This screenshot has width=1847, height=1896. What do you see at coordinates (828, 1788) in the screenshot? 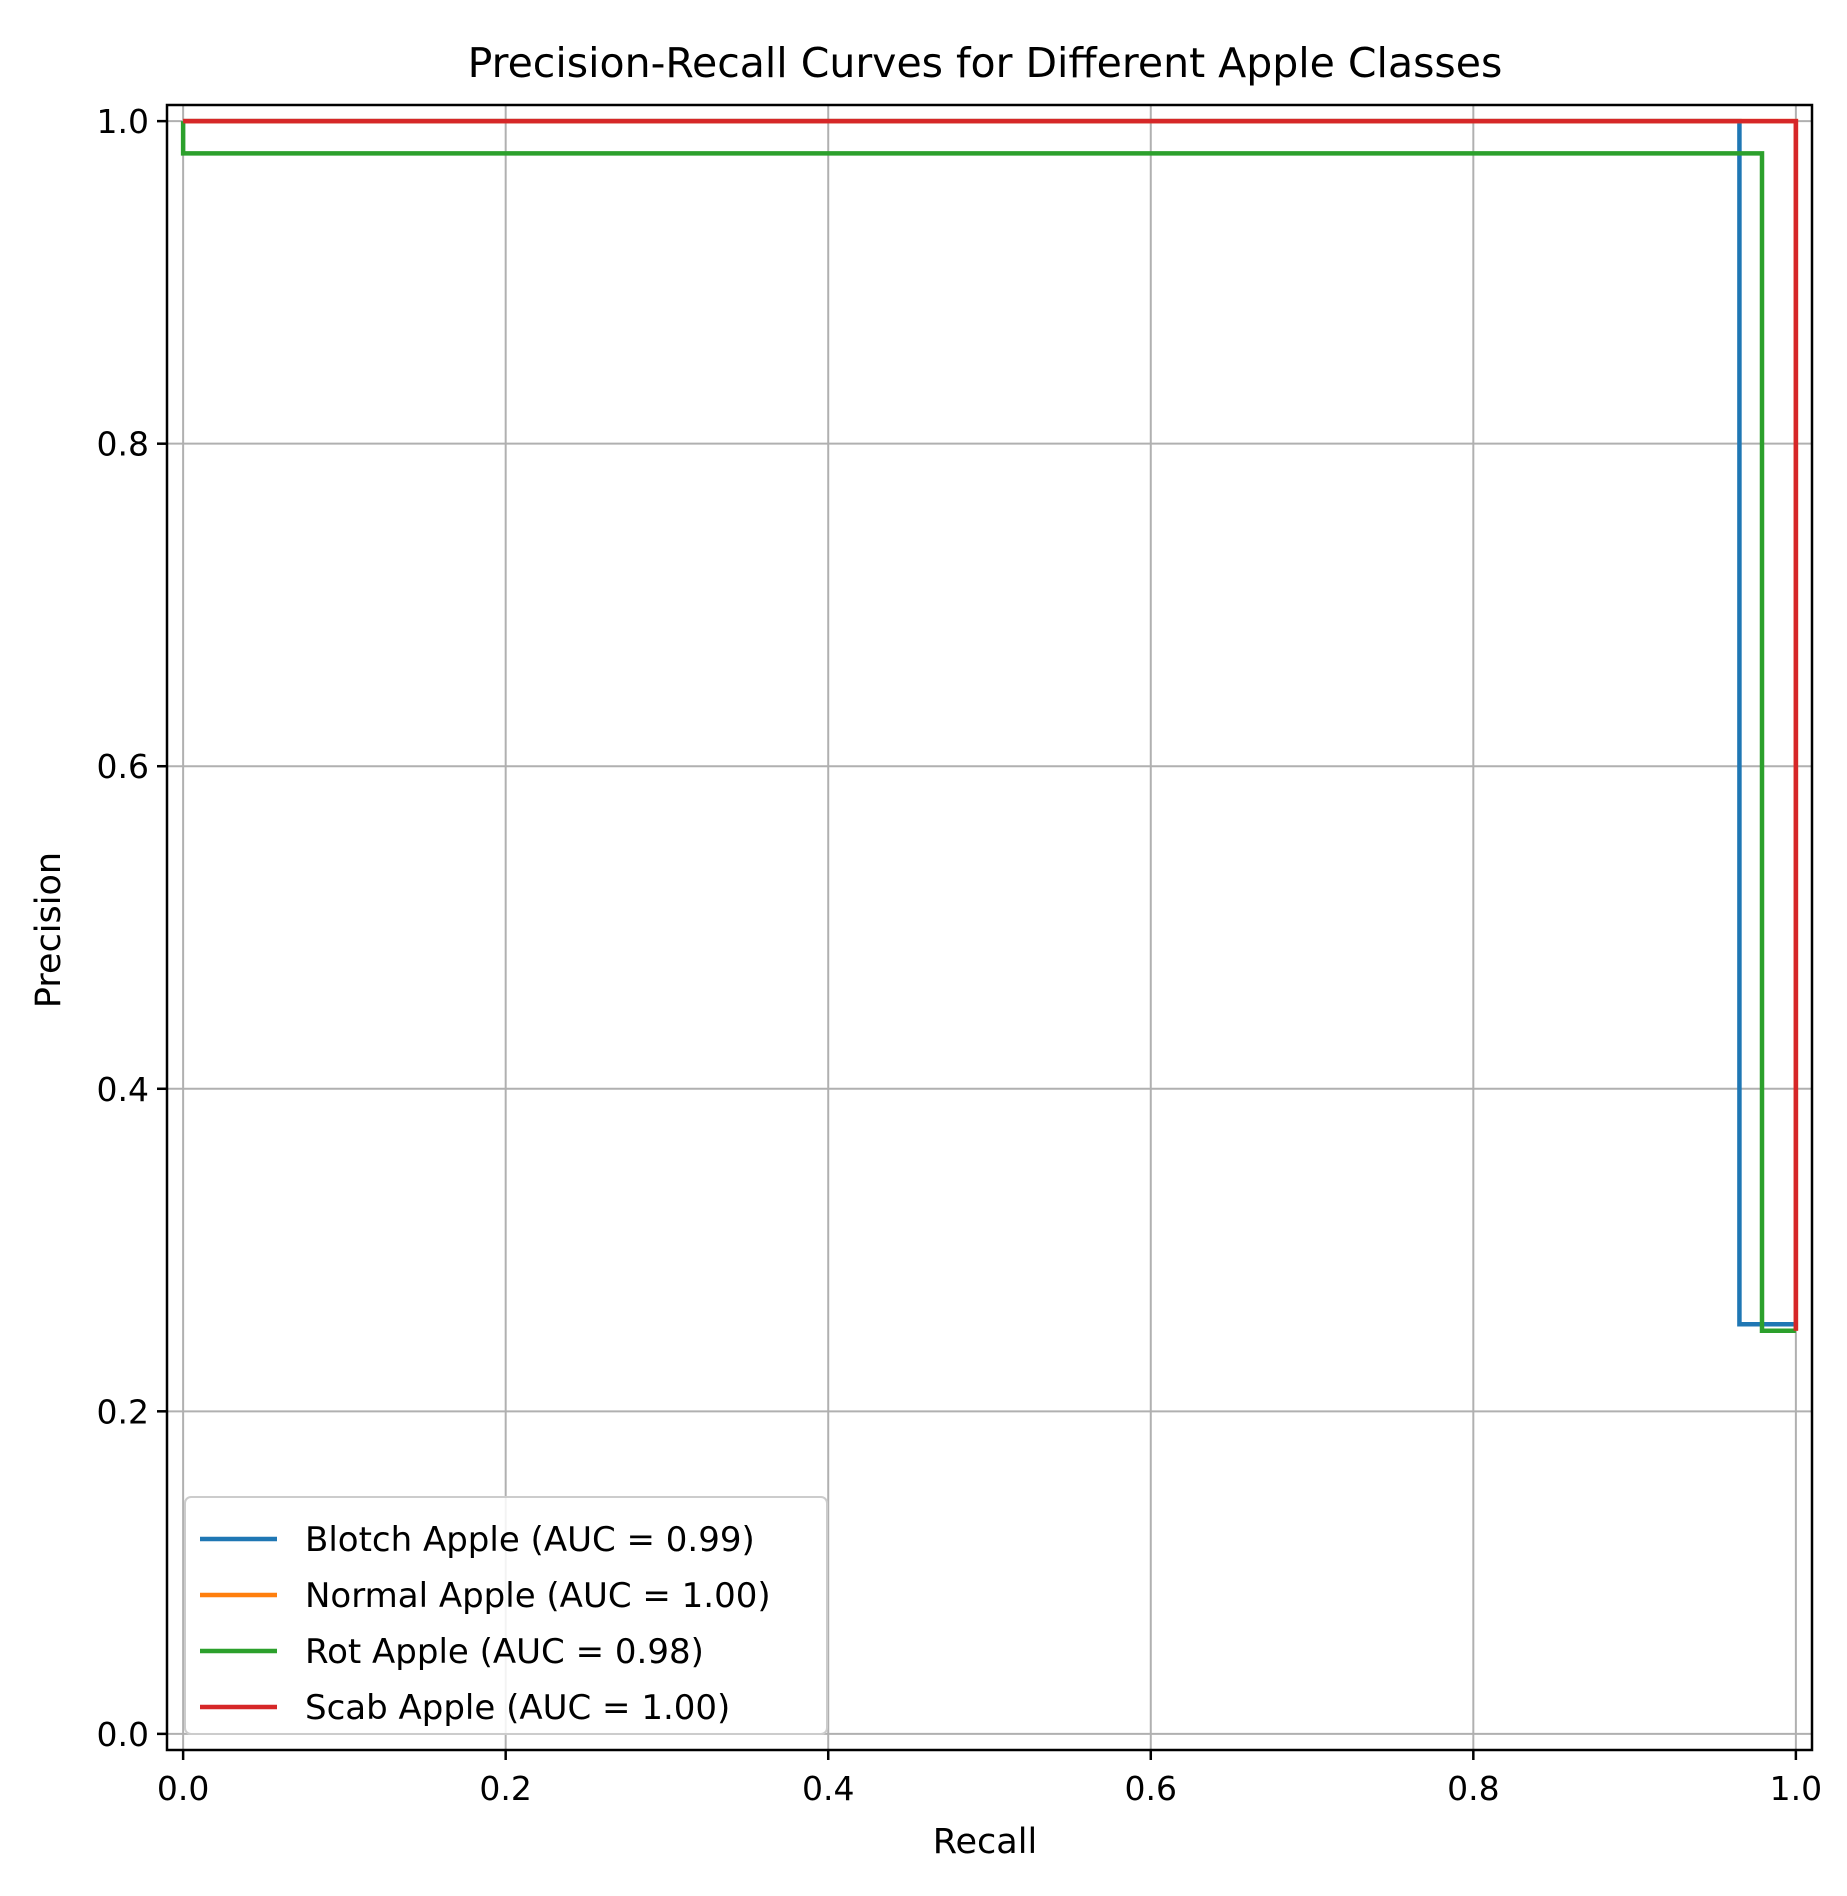
I see `x-tick-label: 0.4` at bounding box center [828, 1788].